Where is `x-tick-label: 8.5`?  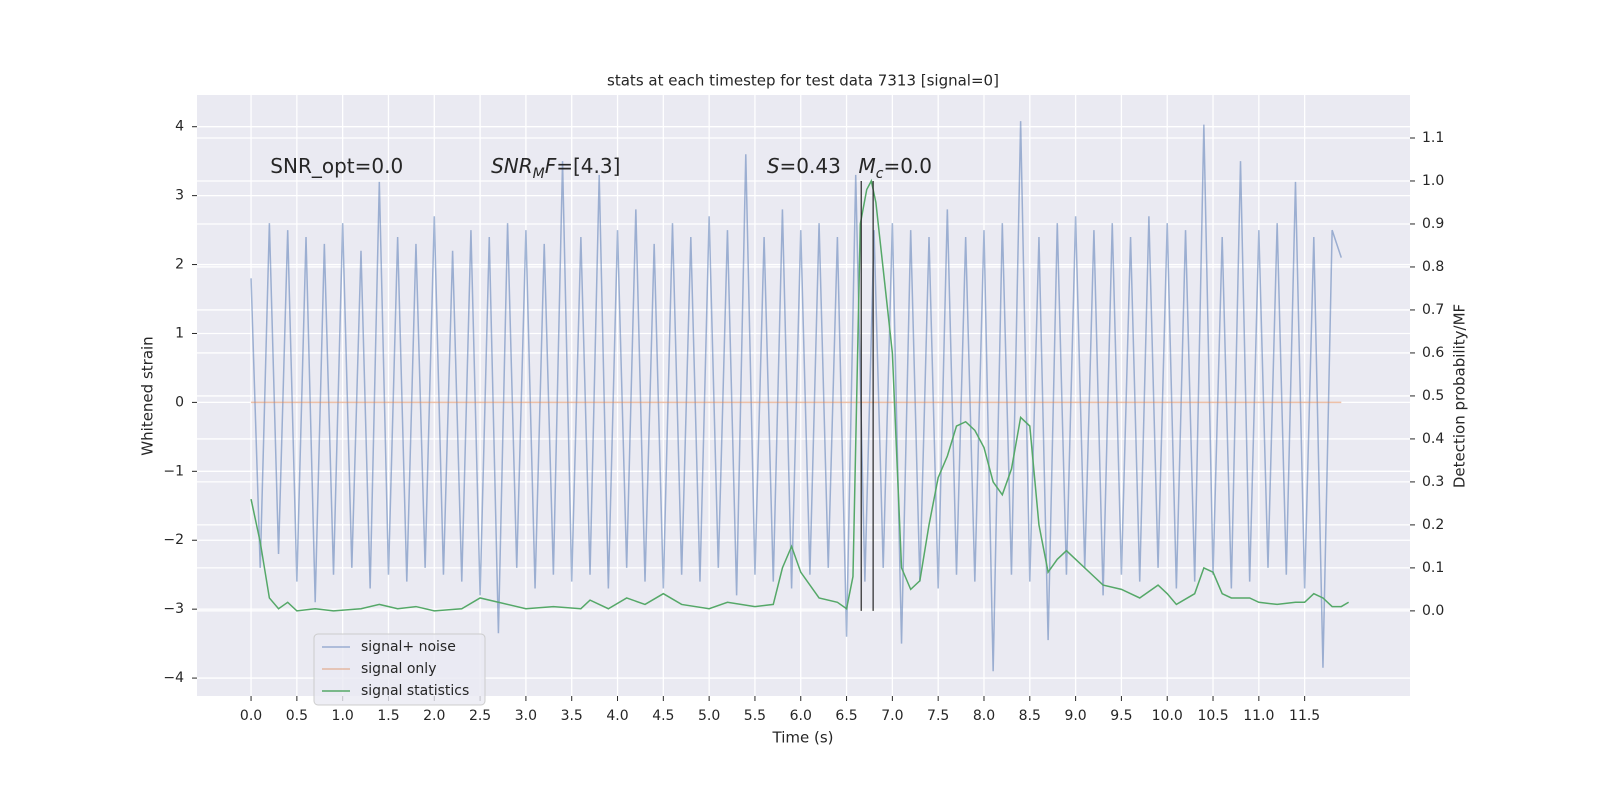
x-tick-label: 8.5 is located at coordinates (1030, 716).